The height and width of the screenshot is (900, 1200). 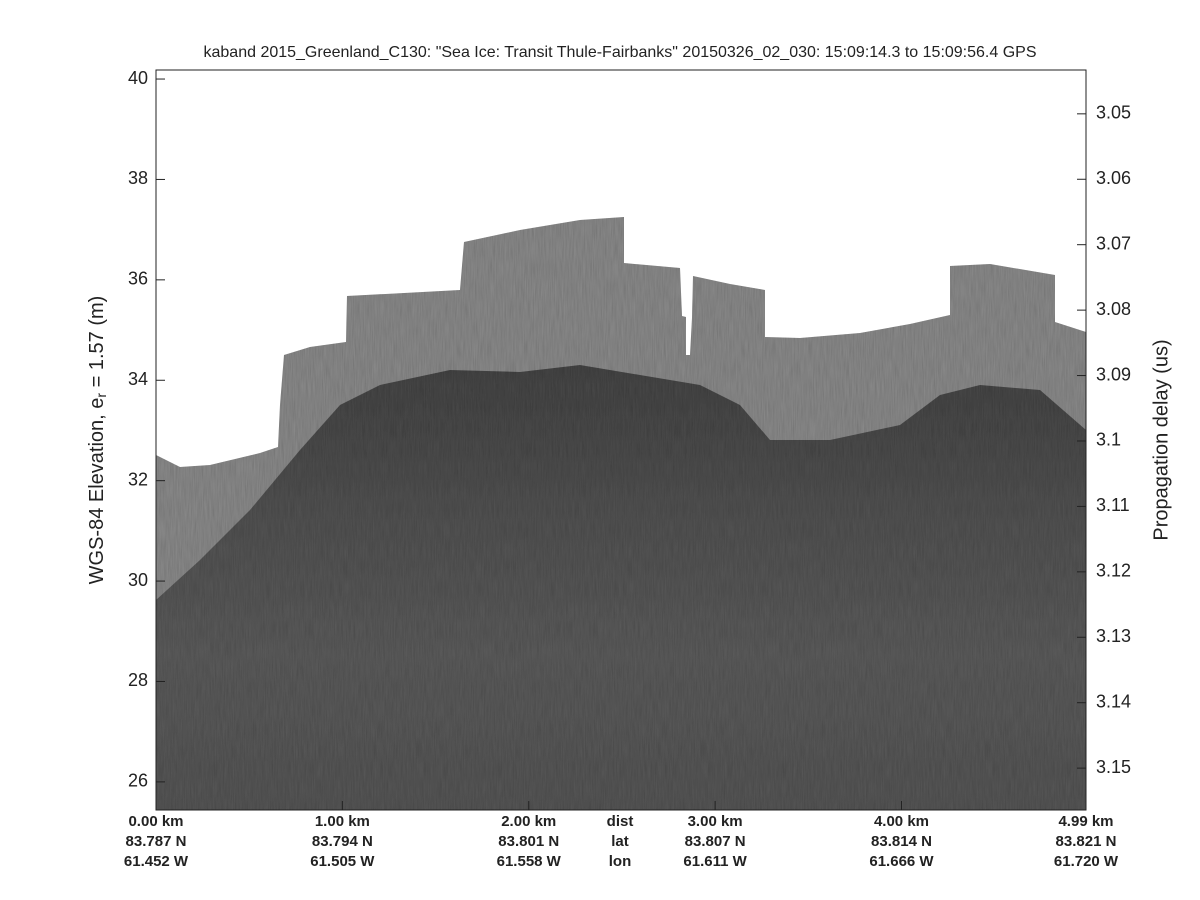 I want to click on y-tick-label: 30, so click(x=138, y=580).